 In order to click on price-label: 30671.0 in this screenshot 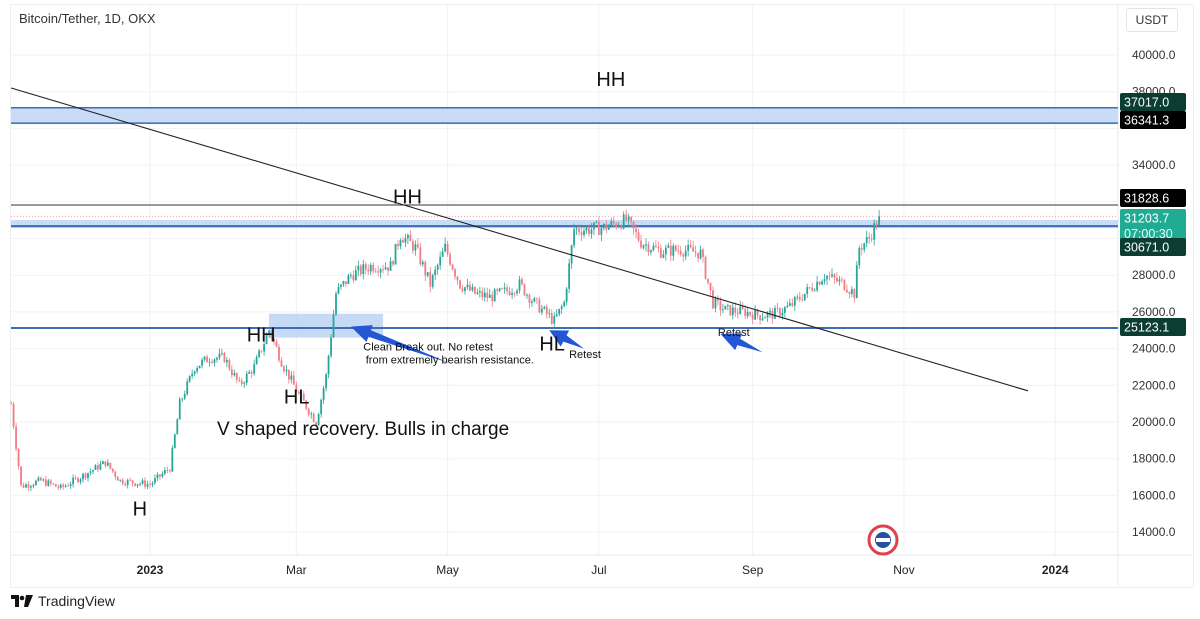, I will do `click(1153, 247)`.